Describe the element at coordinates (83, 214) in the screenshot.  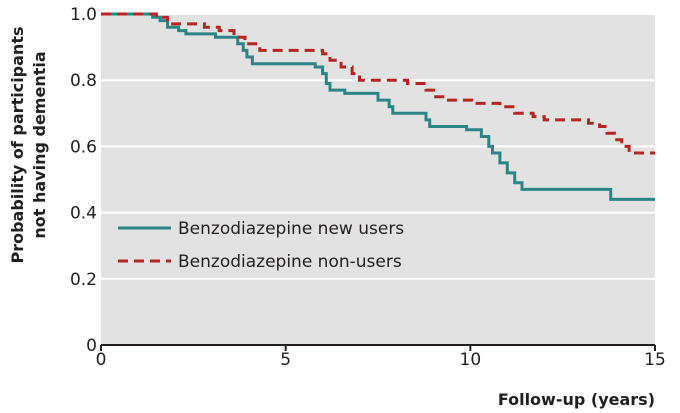
I see `y-tick-label-2: 0.4` at that location.